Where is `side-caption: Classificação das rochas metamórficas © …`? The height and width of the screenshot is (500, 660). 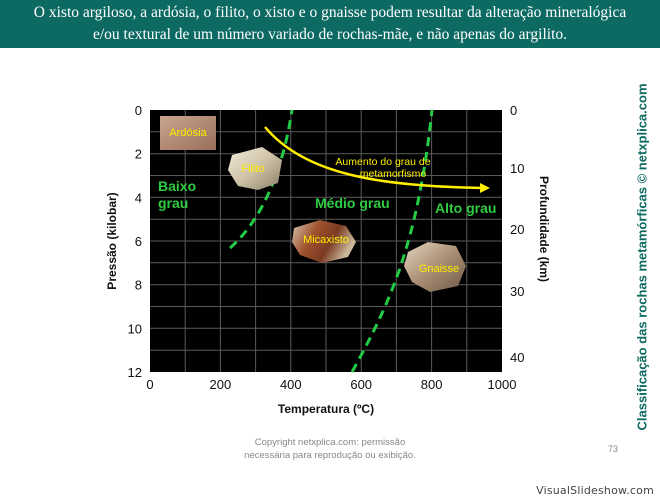 side-caption: Classificação das rochas metamórficas © … is located at coordinates (642, 257).